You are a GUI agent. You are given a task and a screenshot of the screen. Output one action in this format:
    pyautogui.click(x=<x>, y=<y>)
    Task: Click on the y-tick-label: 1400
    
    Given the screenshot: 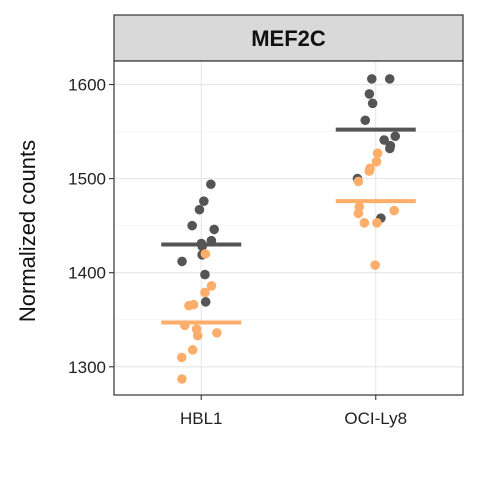 What is the action you would take?
    pyautogui.click(x=87, y=273)
    